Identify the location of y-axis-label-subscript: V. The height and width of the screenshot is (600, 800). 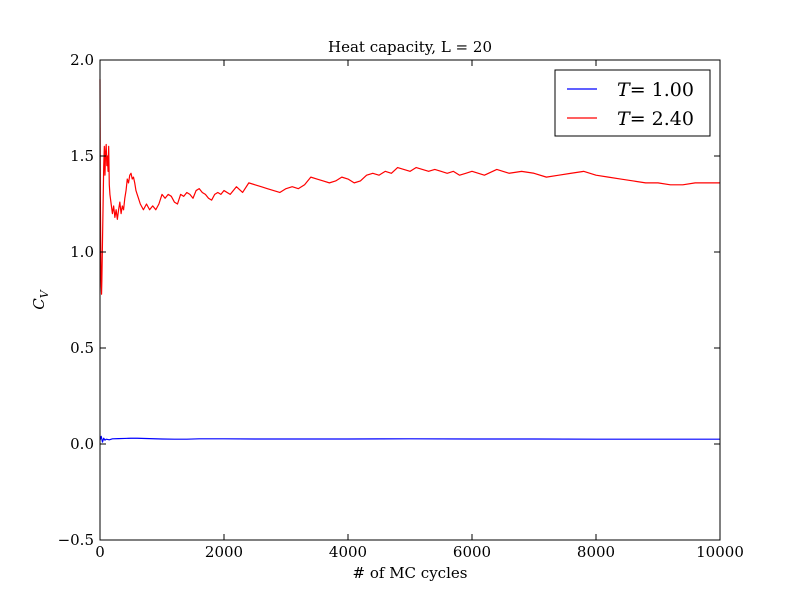
(44, 293).